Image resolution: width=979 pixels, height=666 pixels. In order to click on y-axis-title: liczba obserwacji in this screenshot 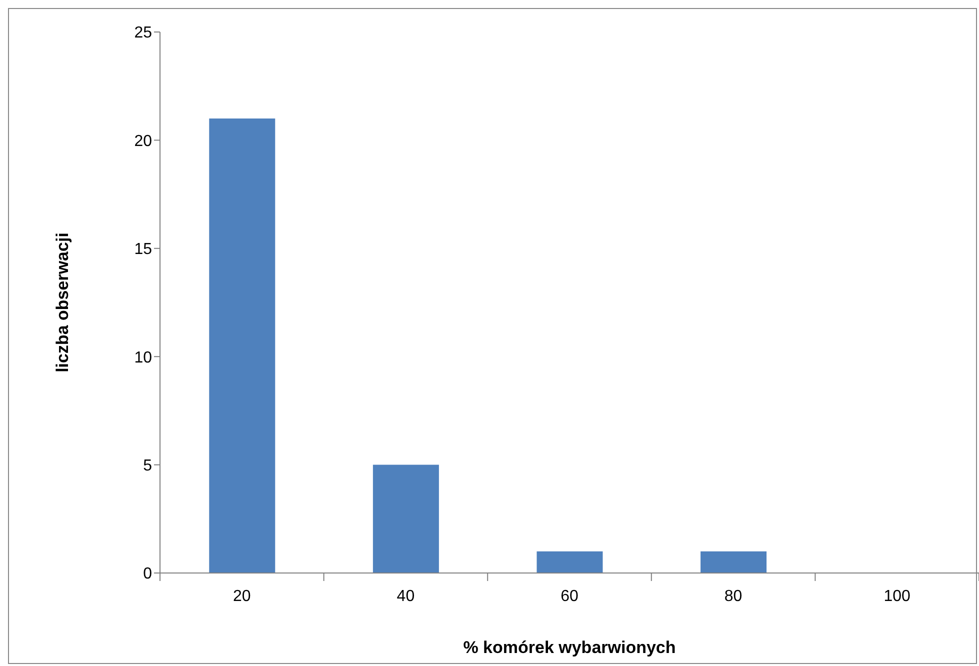, I will do `click(62, 302)`.